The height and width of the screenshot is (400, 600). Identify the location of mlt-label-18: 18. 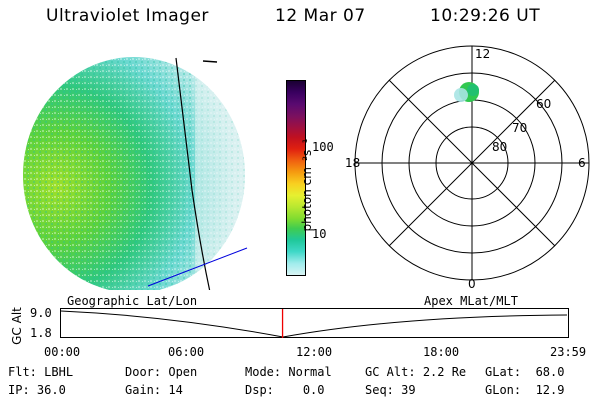
(352, 163).